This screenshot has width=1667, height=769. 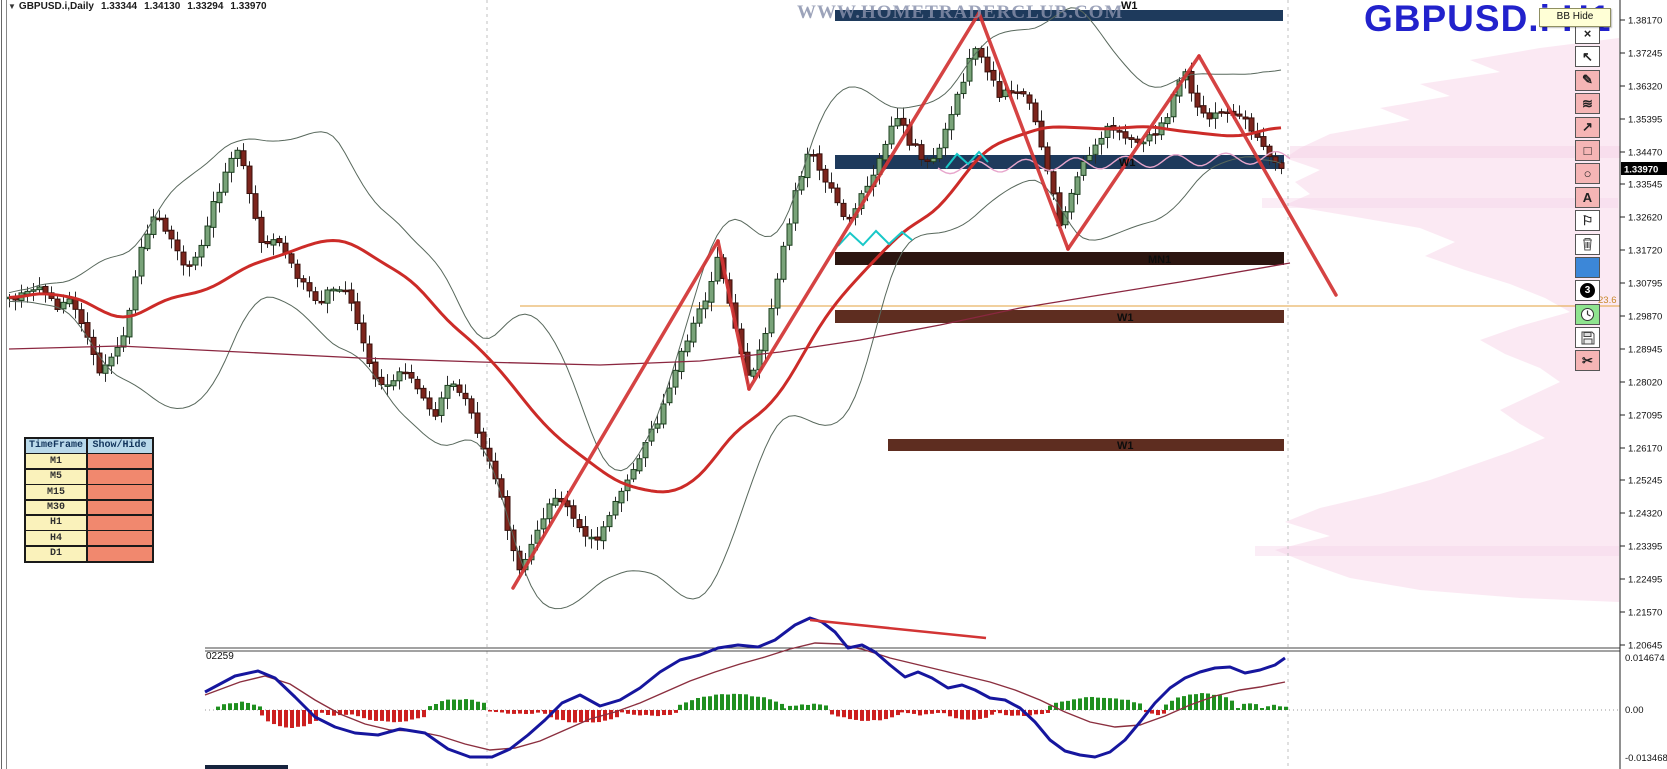 What do you see at coordinates (56, 6) in the screenshot?
I see `symbol-period-label: GBPUSD.i,Daily` at bounding box center [56, 6].